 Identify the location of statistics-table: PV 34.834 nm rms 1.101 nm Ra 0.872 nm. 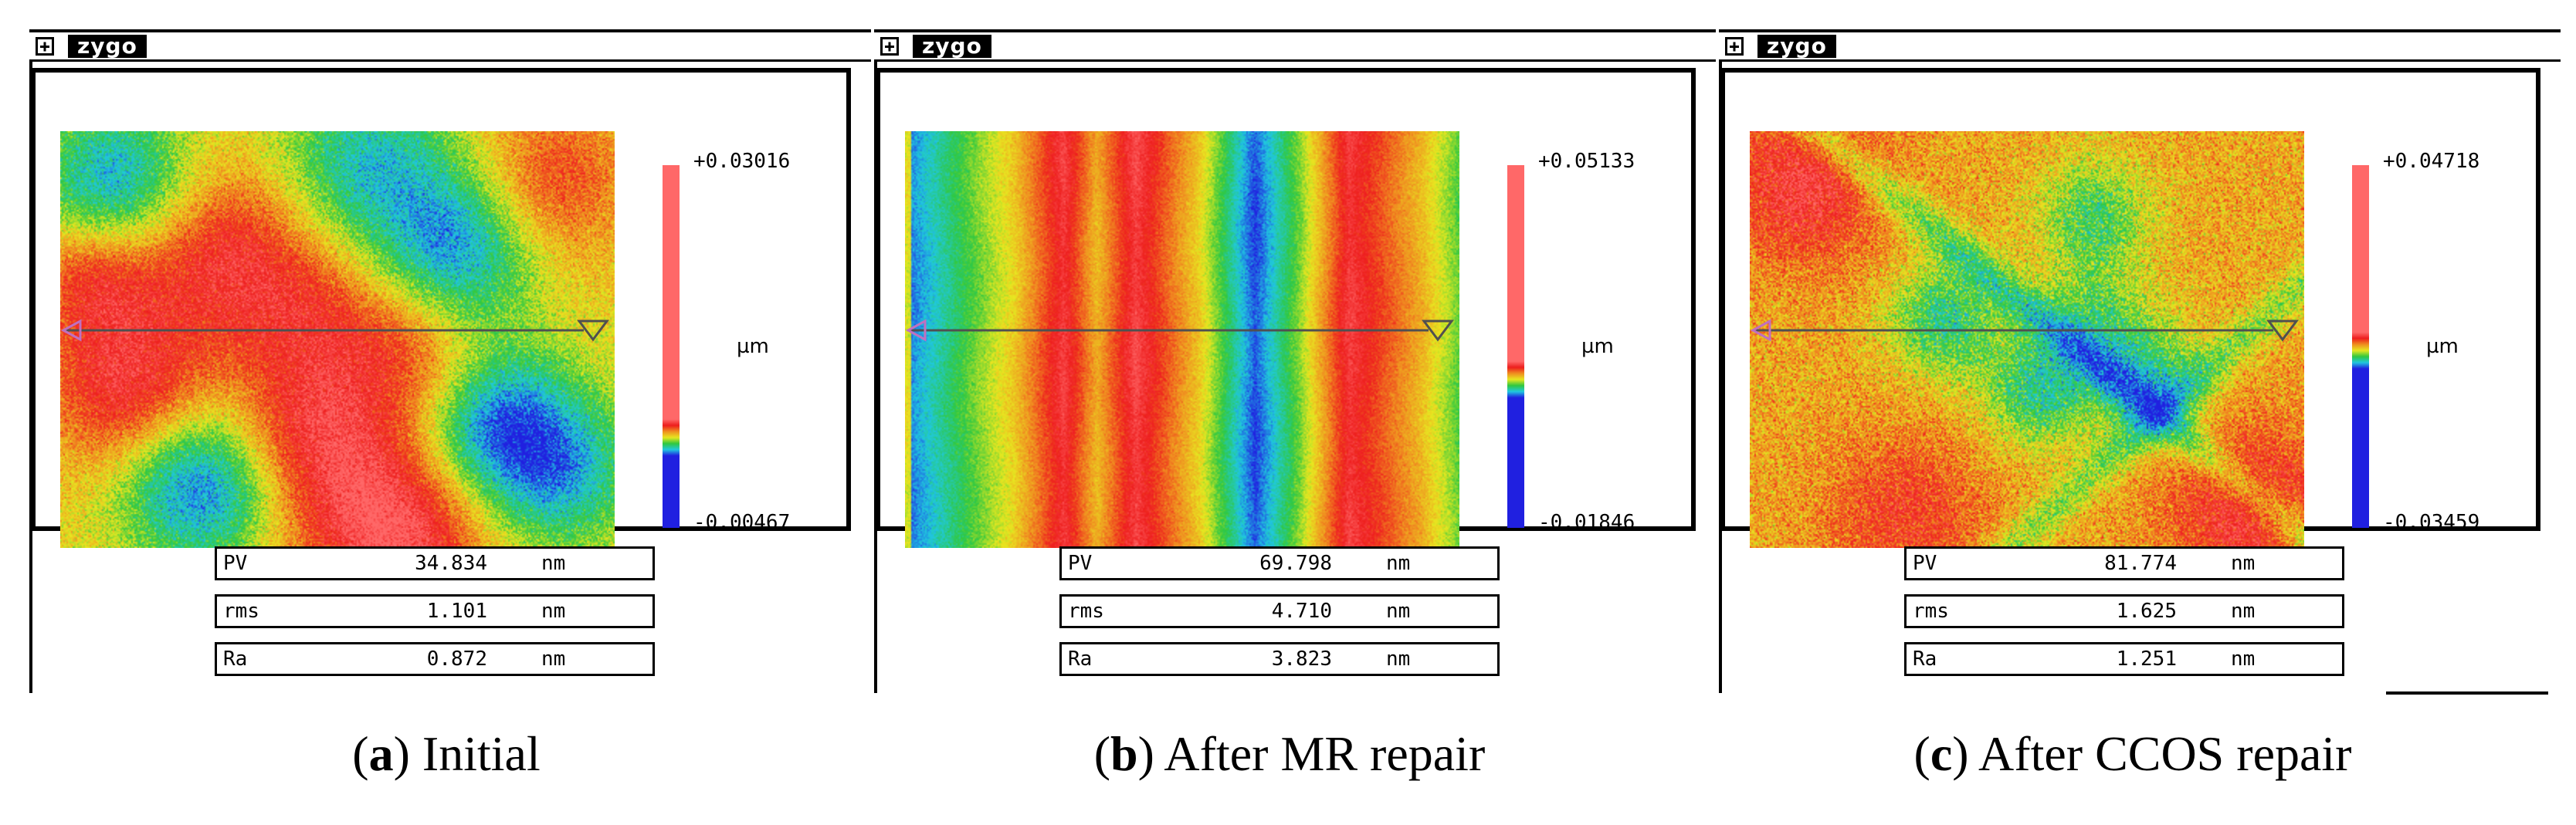
(435, 618).